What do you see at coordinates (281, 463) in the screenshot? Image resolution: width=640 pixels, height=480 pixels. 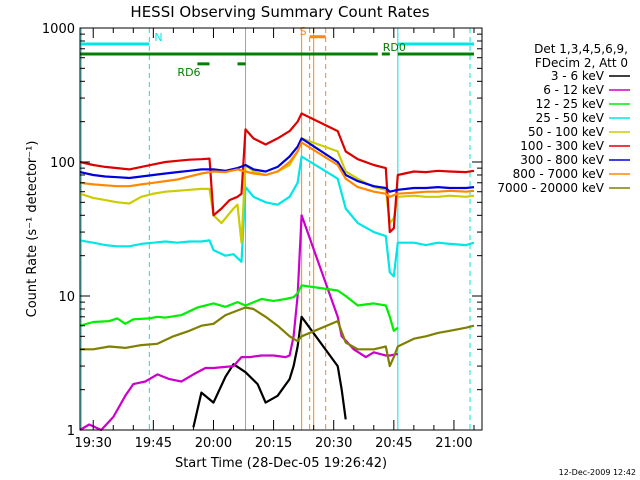 I see `x-axis-label: Start Time (28-Dec-05 19:26:42)` at bounding box center [281, 463].